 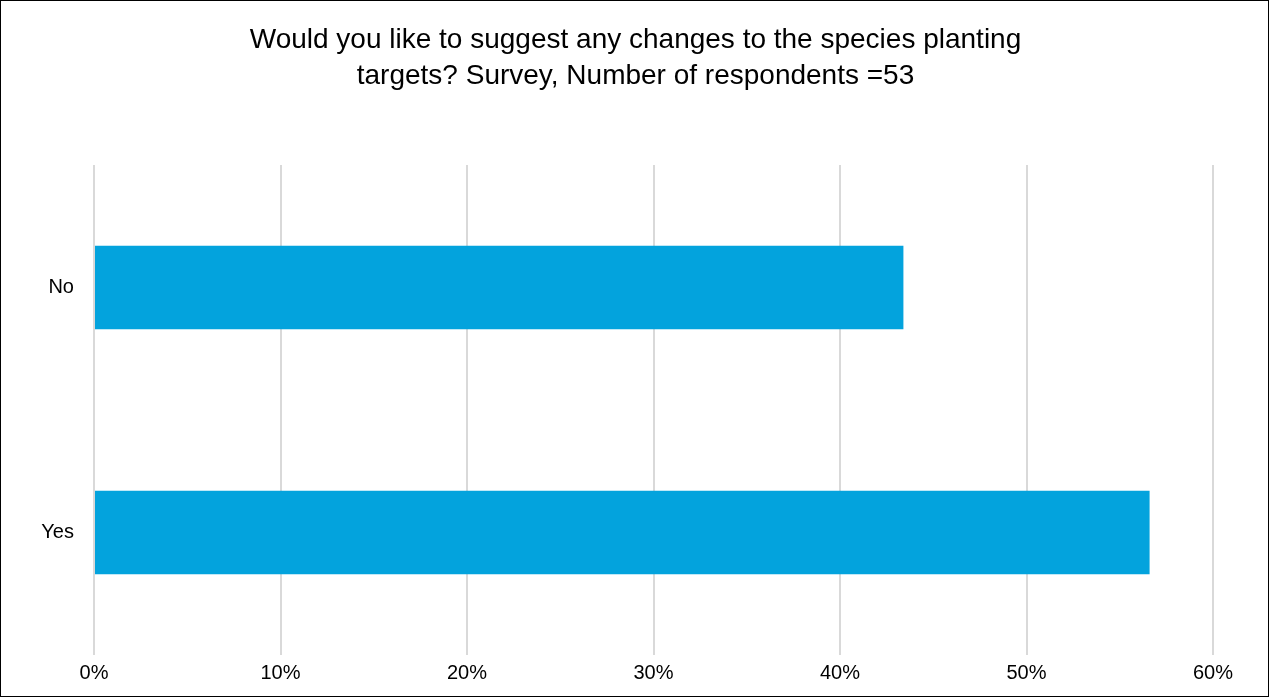 I want to click on x-tick-label: 20%, so click(x=467, y=671).